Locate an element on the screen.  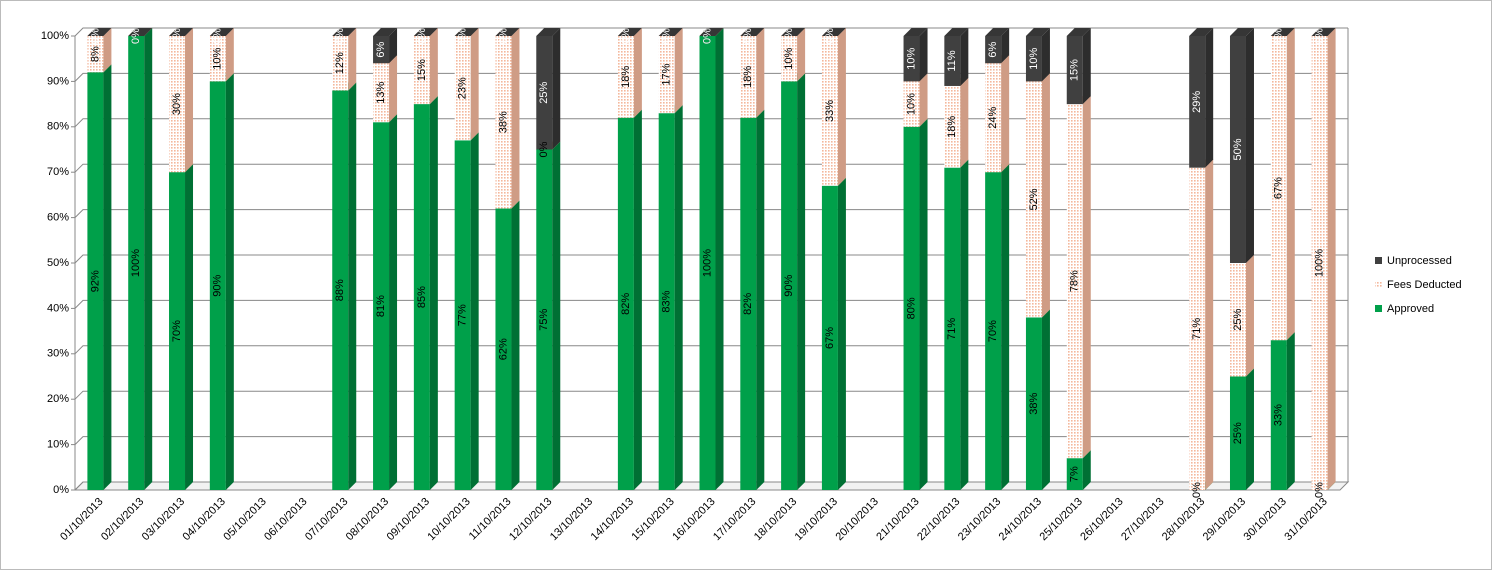
y-tick-label: 50% is located at coordinates (58, 263).